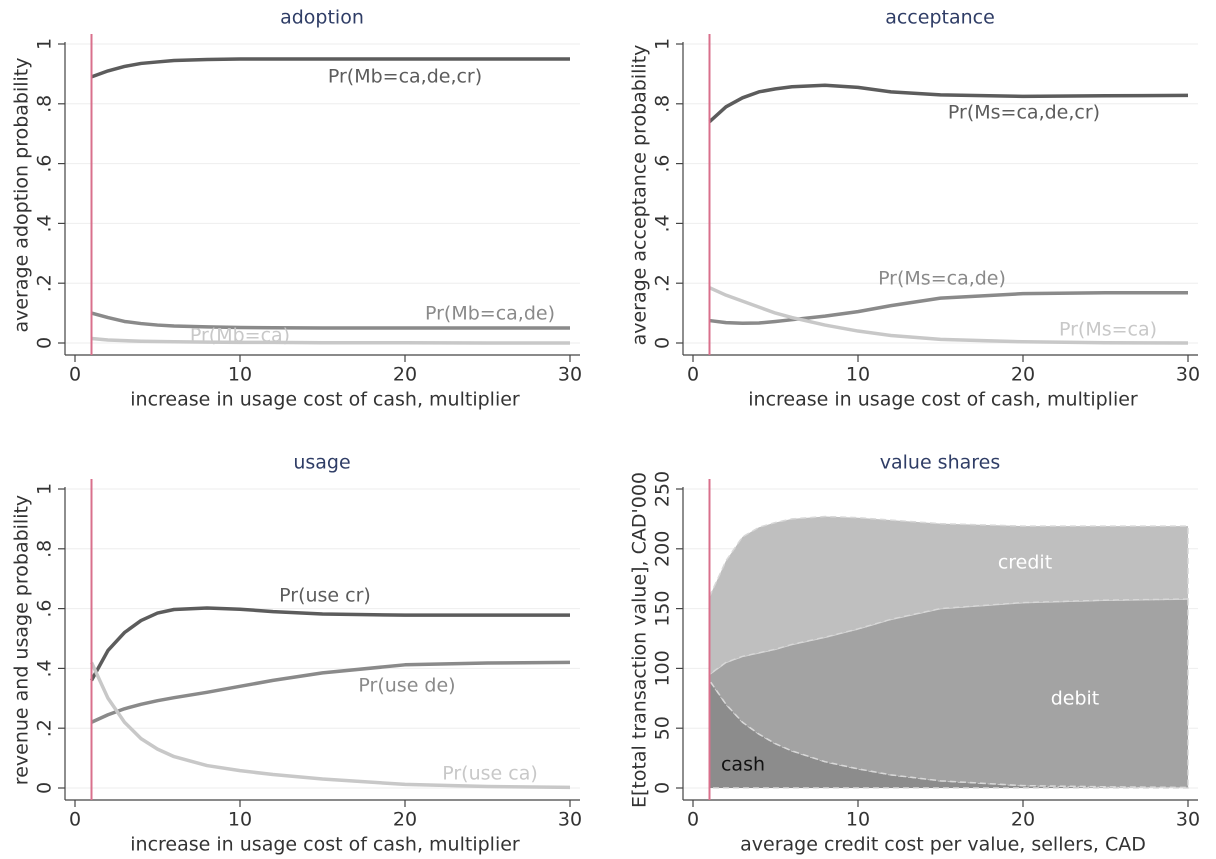  What do you see at coordinates (1024, 113) in the screenshot?
I see `series-label: Pr(Ms=ca,de,cr)` at bounding box center [1024, 113].